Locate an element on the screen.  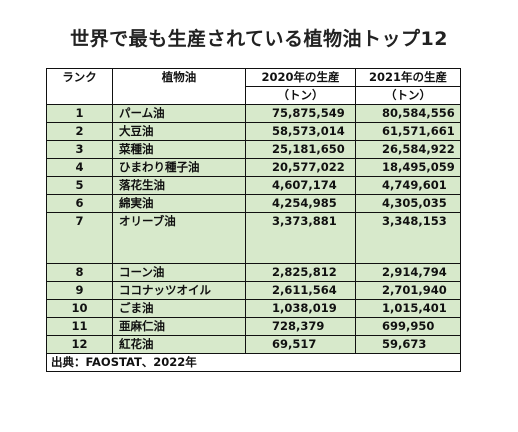
rank-cell: 8 is located at coordinates (79, 272).